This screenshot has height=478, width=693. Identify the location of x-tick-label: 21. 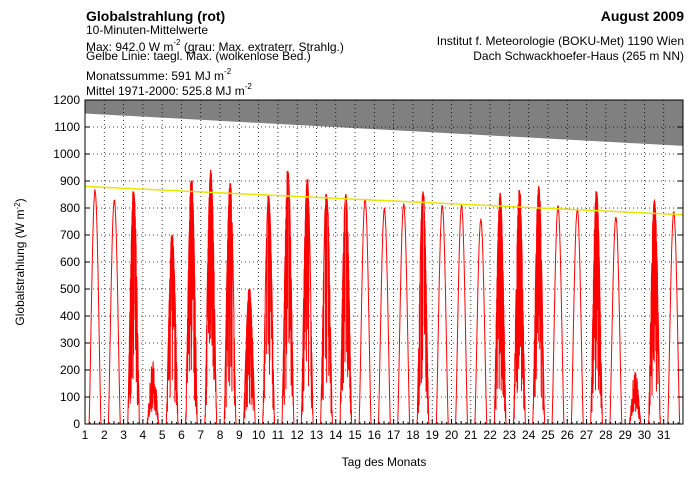
(471, 435).